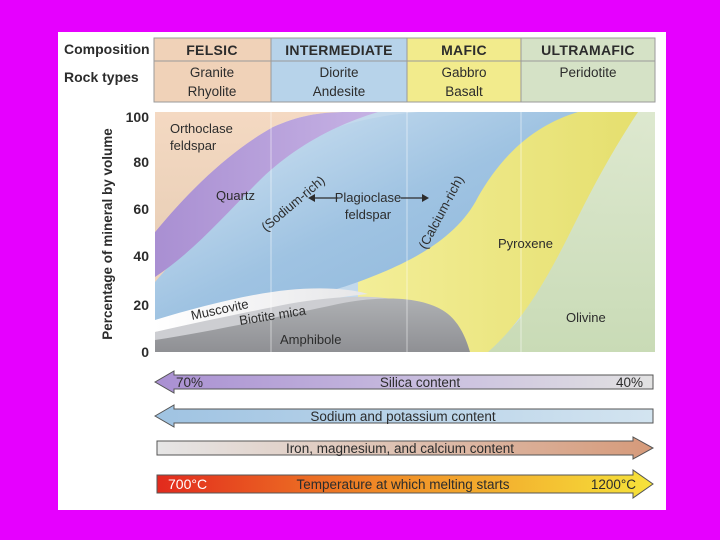 The height and width of the screenshot is (540, 720). What do you see at coordinates (613, 484) in the screenshot?
I see `temp-right-value: 1200°C` at bounding box center [613, 484].